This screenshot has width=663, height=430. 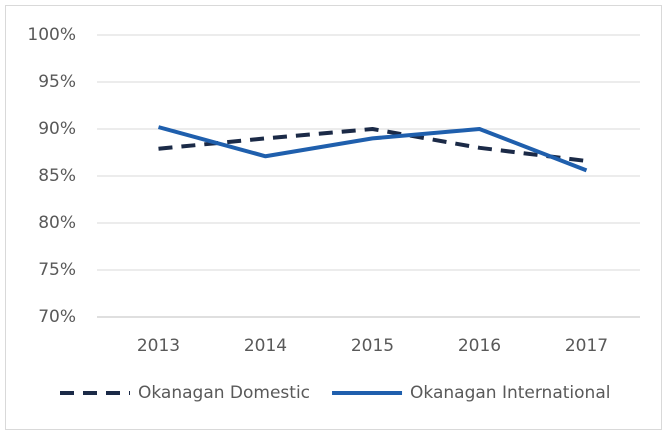 I want to click on y-tick-label: 95%, so click(x=57, y=82).